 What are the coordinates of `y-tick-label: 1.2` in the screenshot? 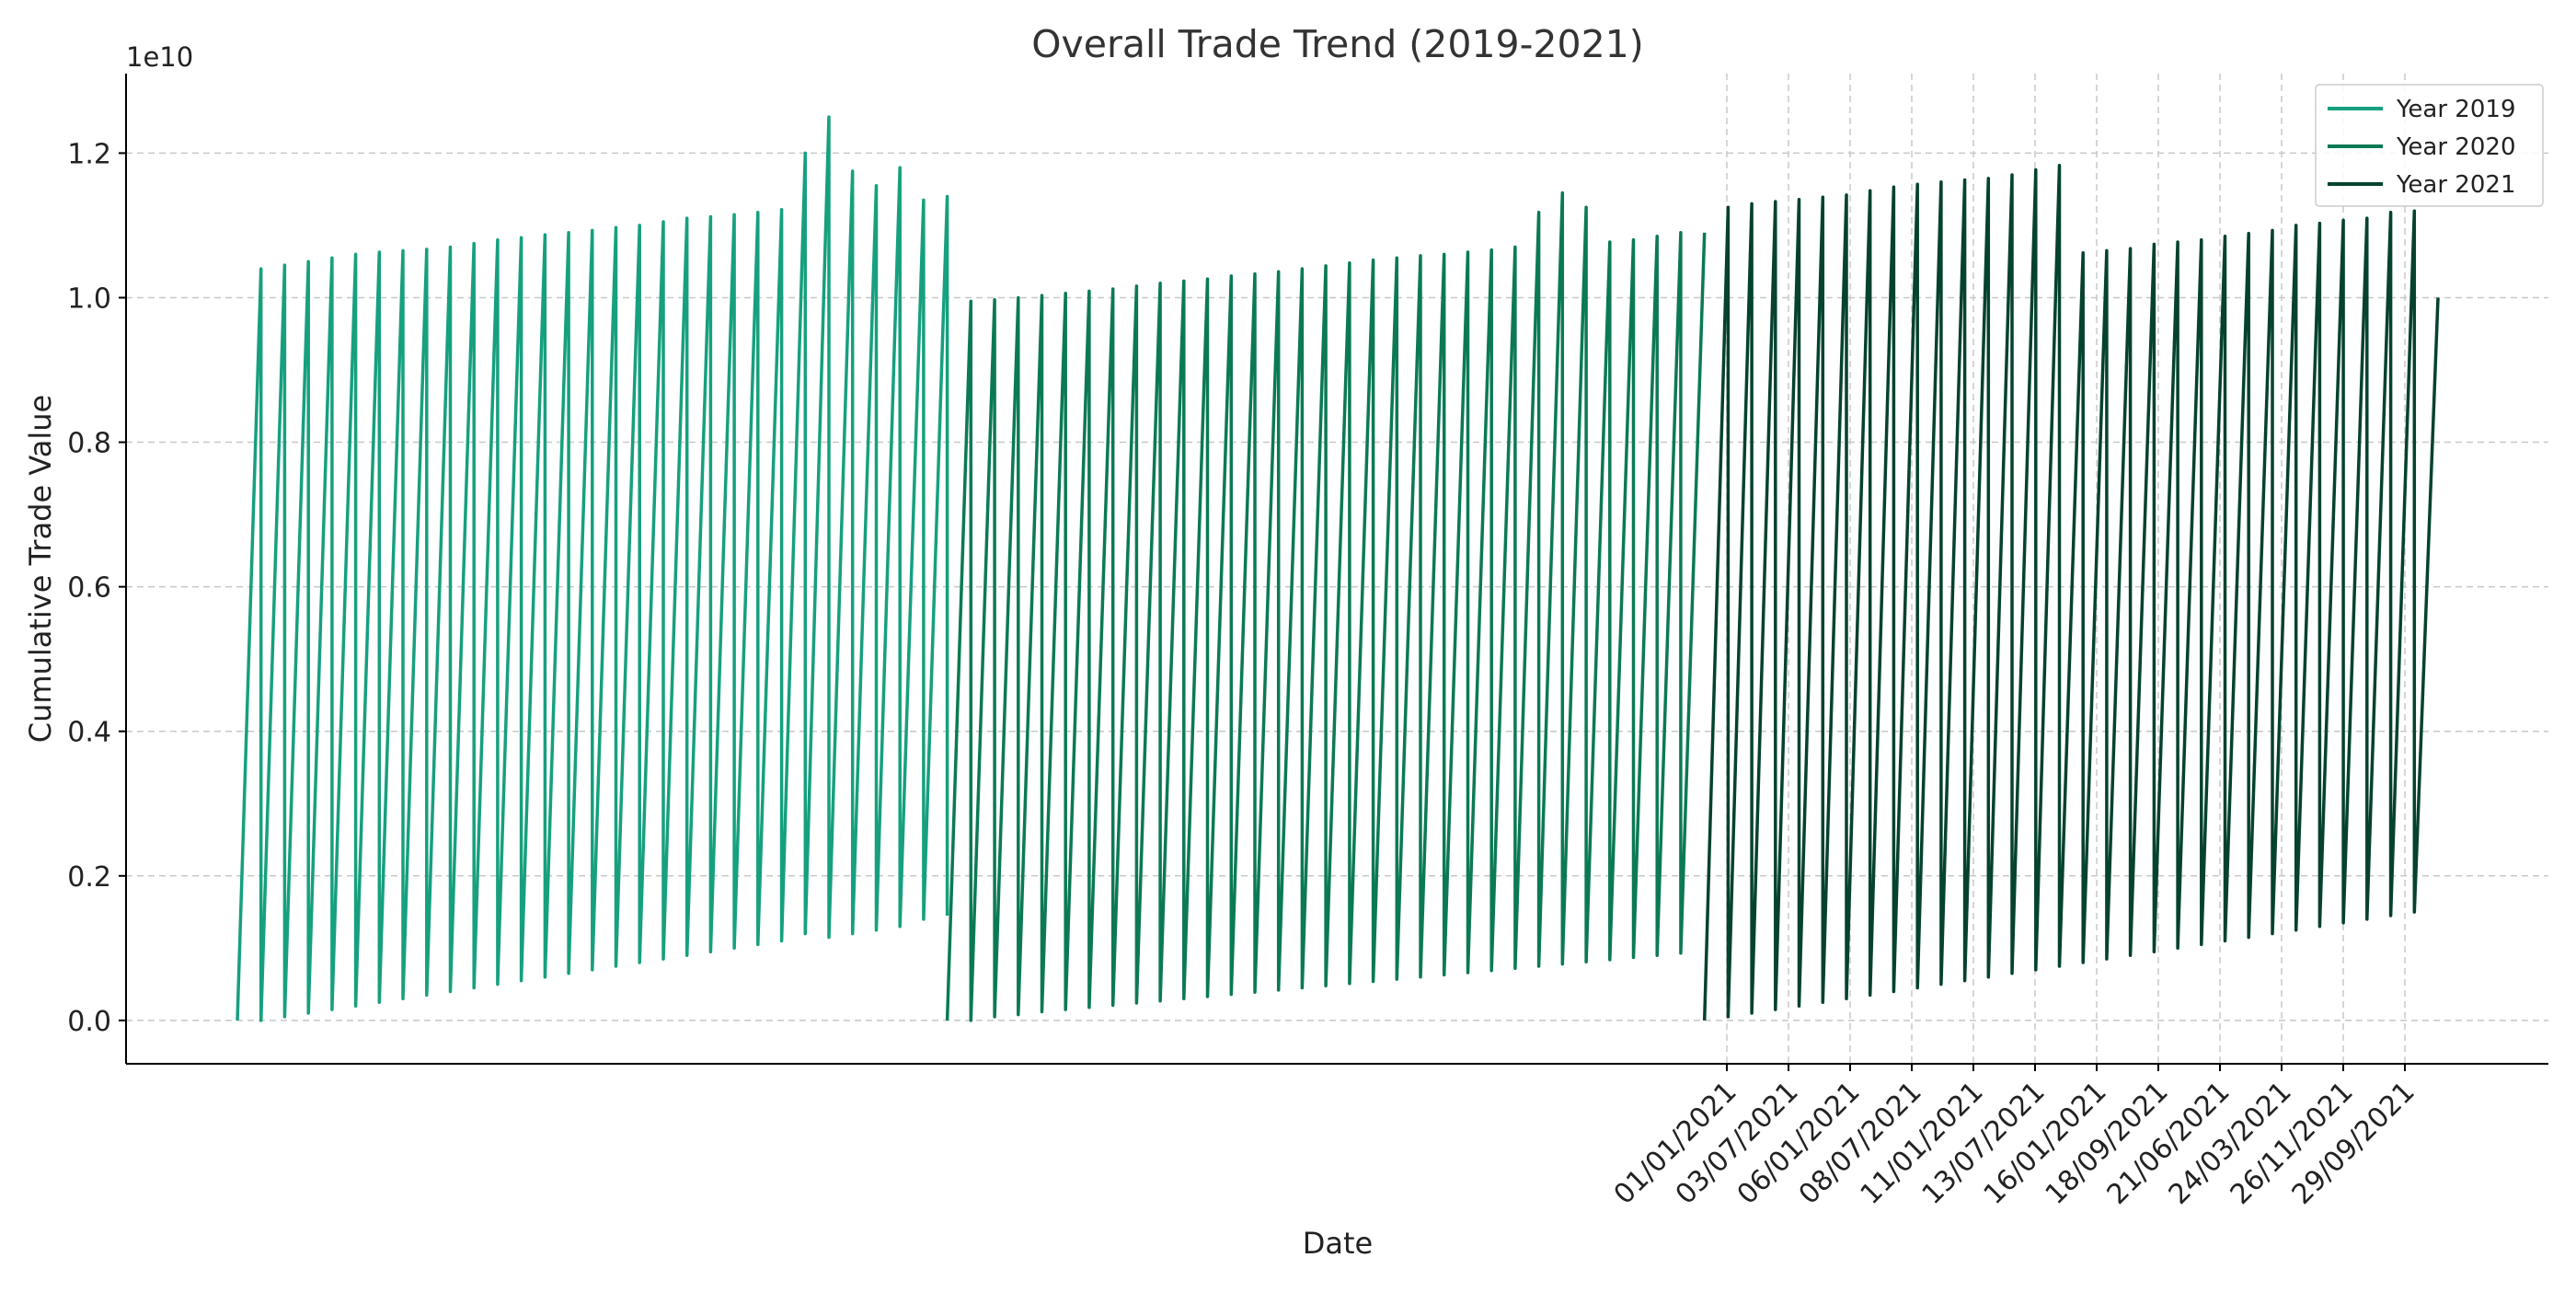 It's located at (89, 154).